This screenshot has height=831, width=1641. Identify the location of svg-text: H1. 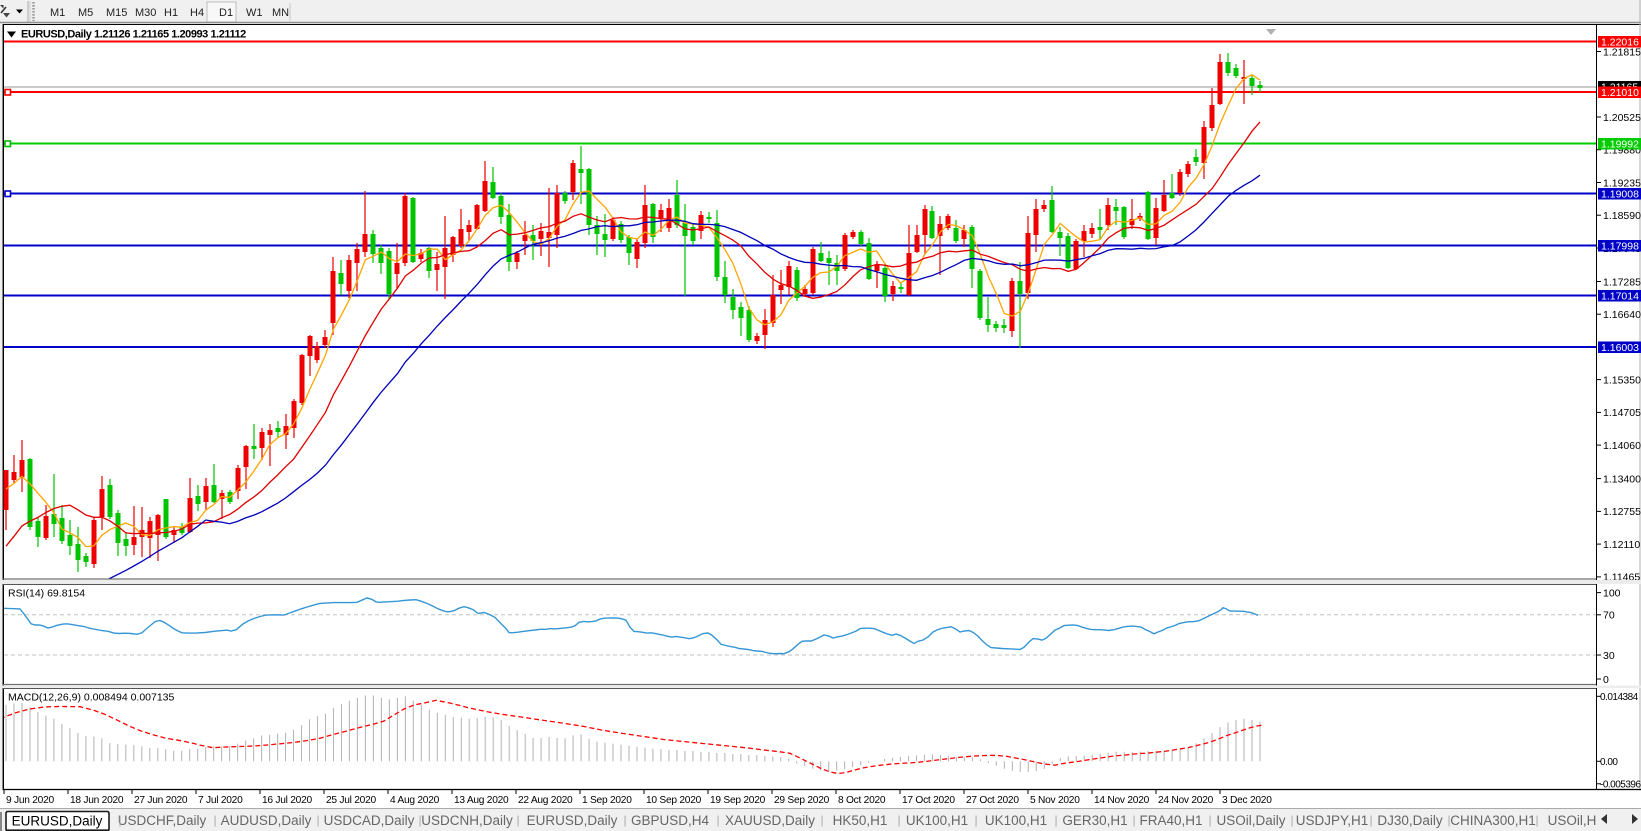
(171, 13).